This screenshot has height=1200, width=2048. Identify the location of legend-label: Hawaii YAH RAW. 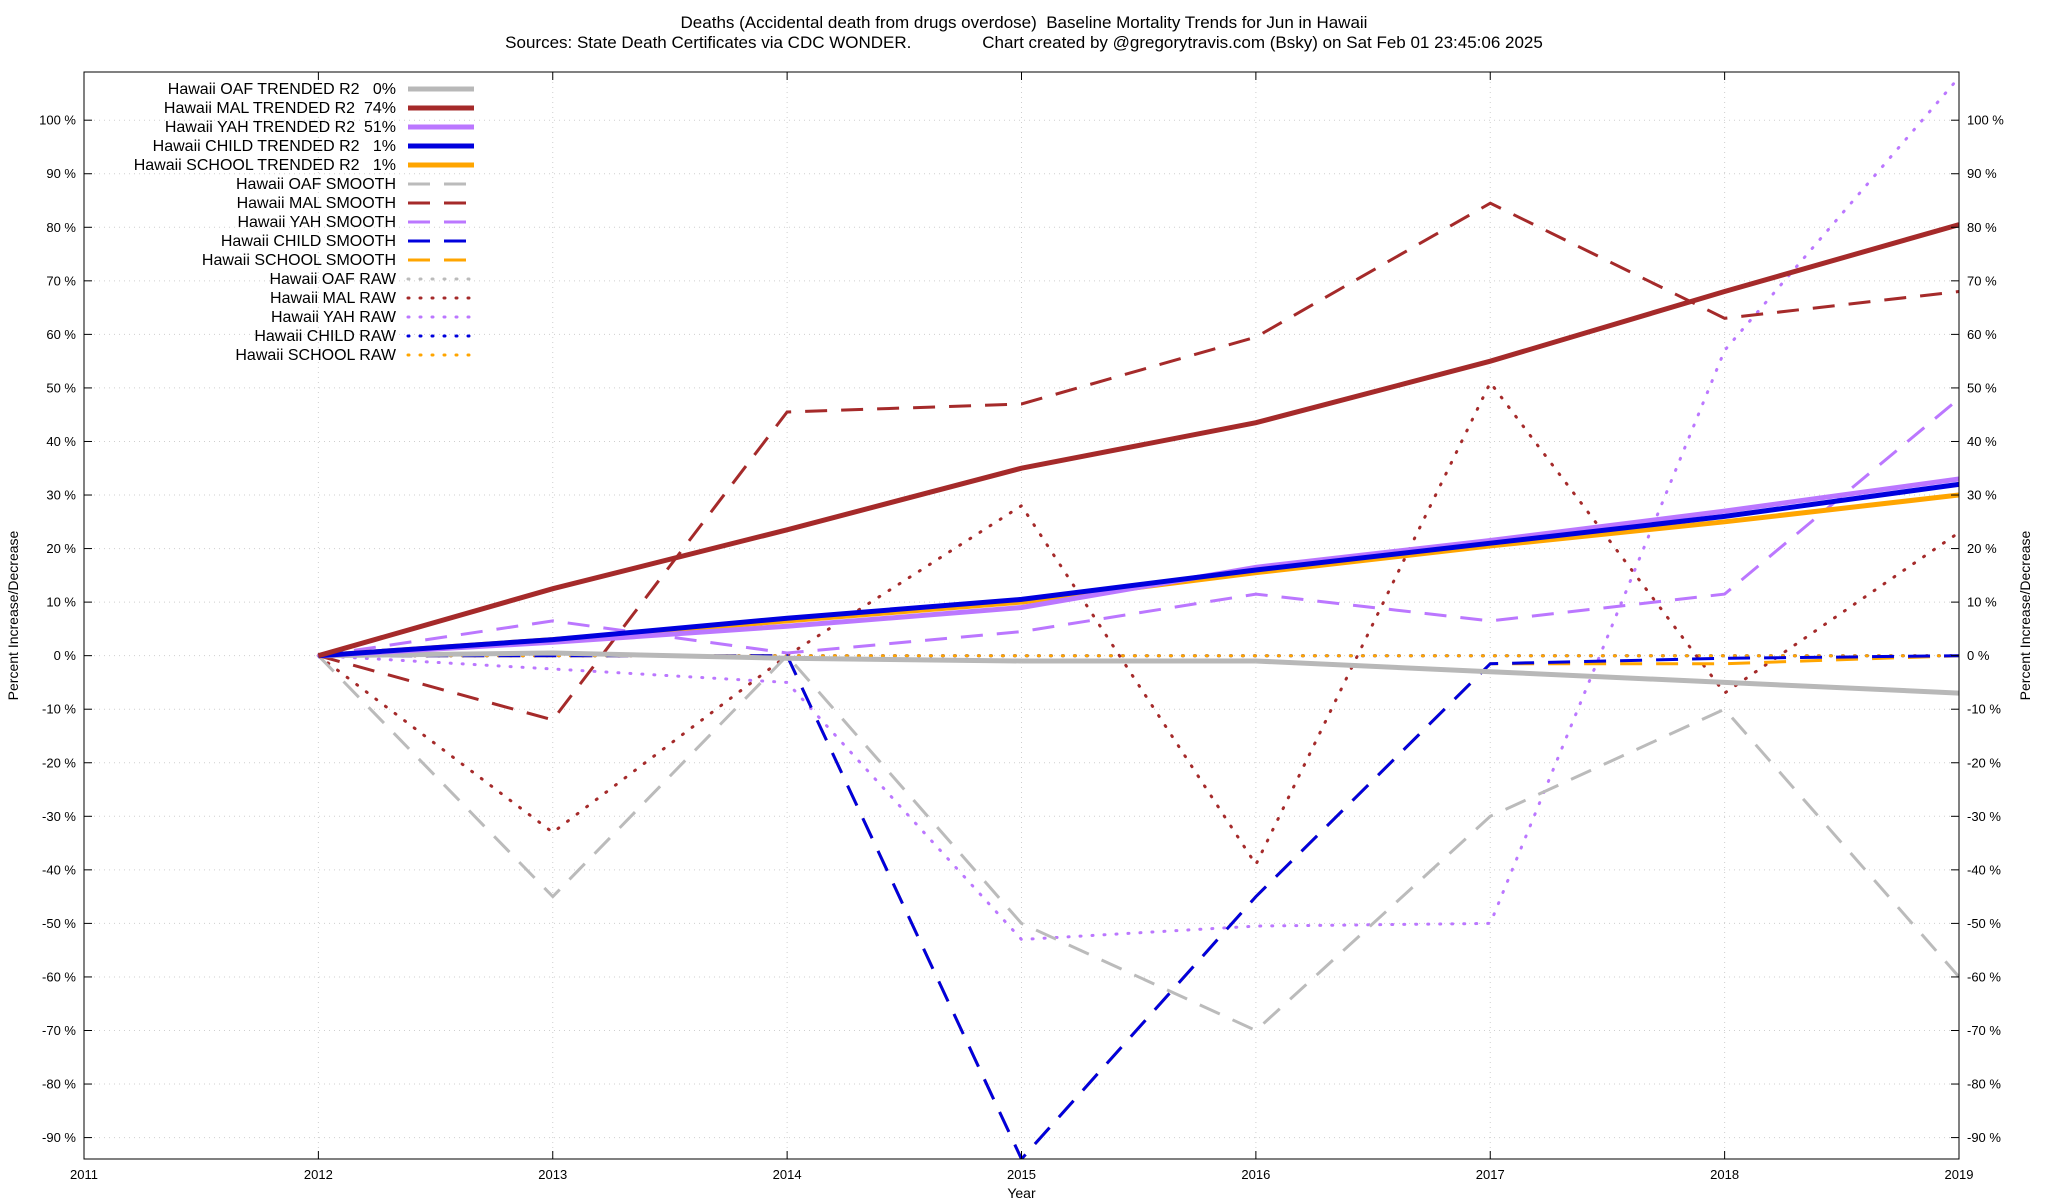
(334, 317).